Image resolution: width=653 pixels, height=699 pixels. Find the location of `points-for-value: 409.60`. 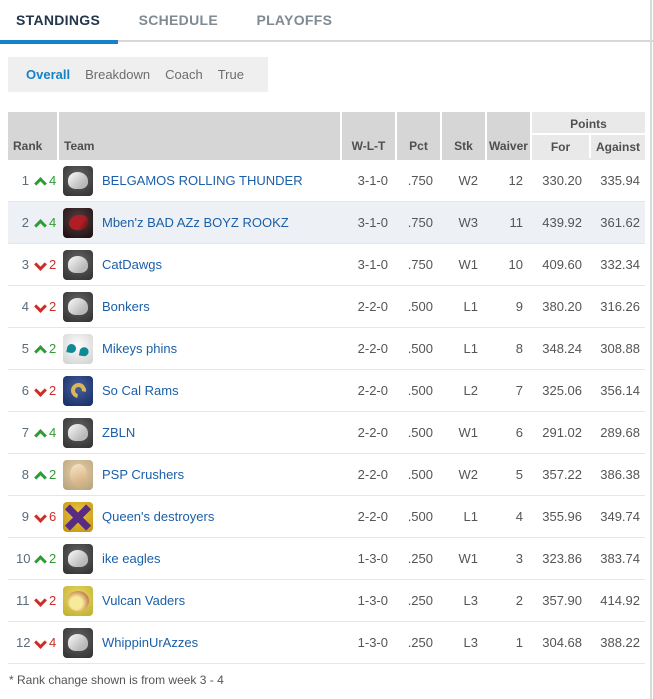

points-for-value: 409.60 is located at coordinates (562, 264).